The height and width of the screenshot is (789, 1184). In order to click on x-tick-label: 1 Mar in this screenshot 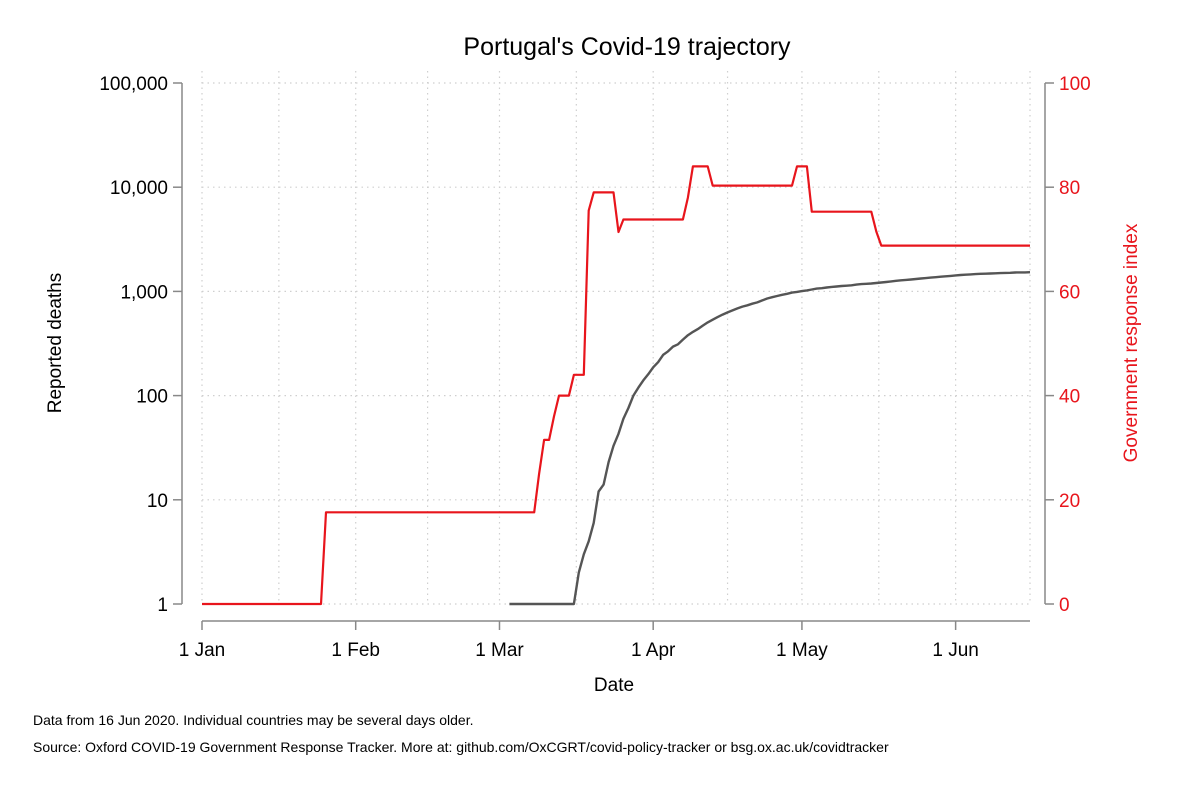, I will do `click(499, 650)`.